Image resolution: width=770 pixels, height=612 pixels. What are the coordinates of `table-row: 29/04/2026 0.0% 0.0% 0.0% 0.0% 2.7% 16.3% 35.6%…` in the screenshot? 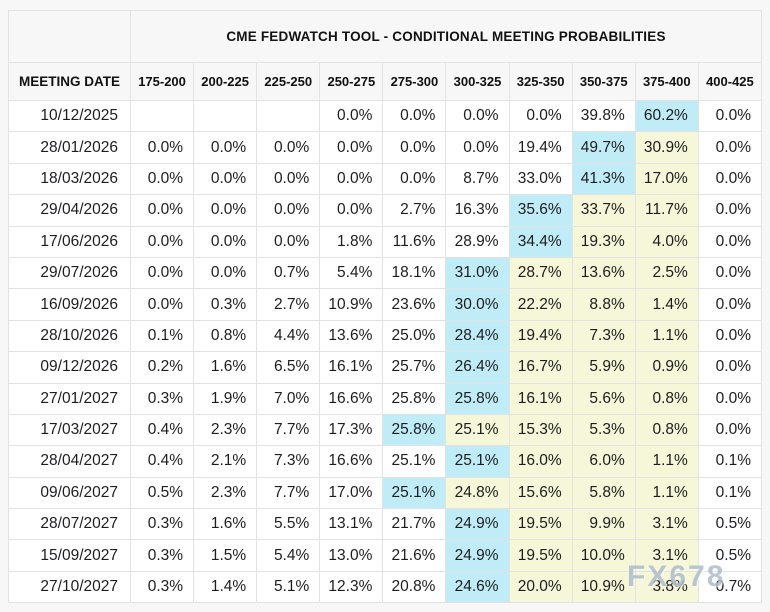 It's located at (385, 210).